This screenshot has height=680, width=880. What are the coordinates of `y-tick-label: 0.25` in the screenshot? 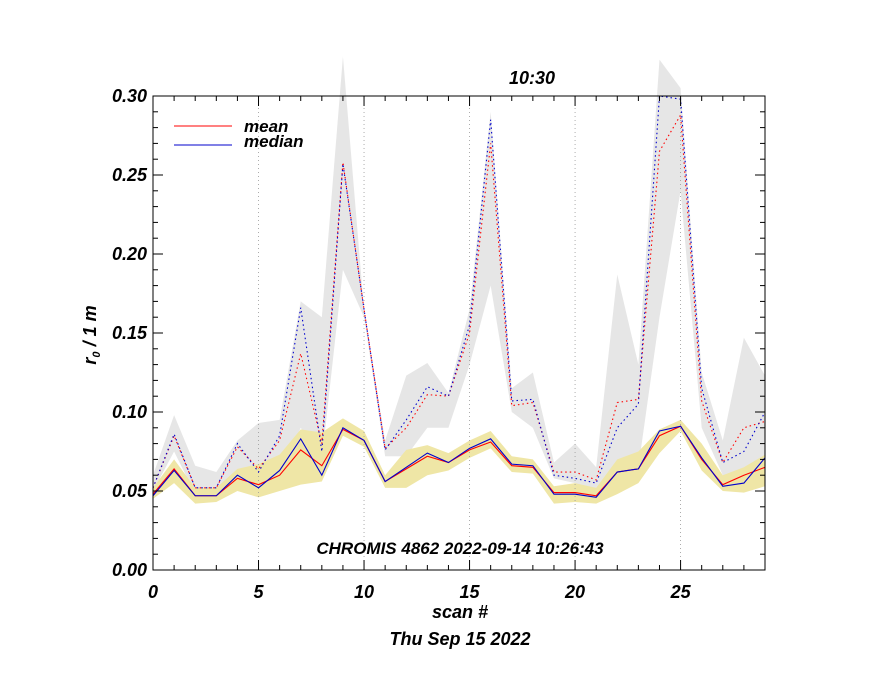 It's located at (130, 175).